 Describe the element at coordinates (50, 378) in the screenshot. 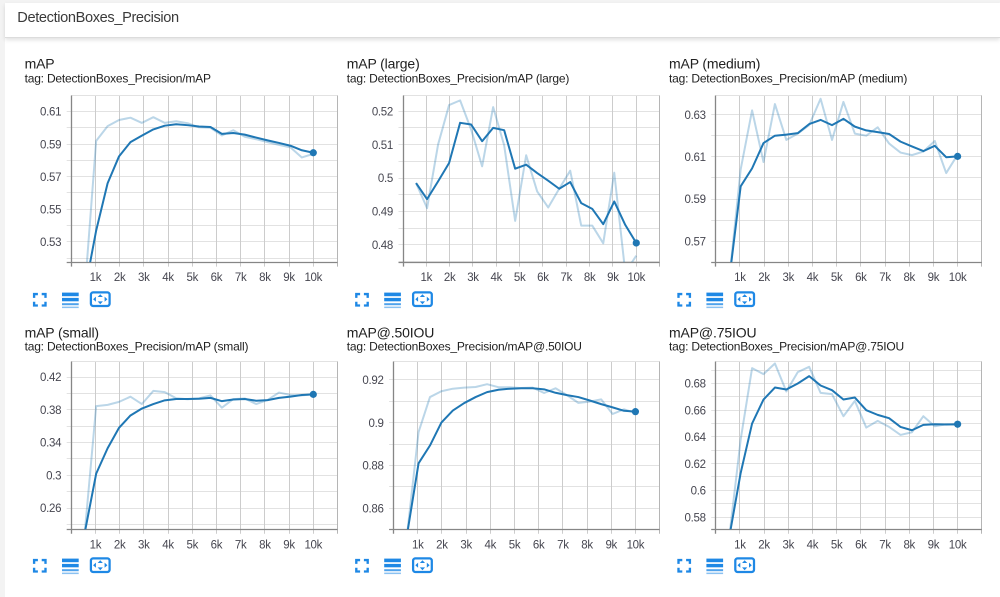

I see `svg-text: 0.42` at that location.